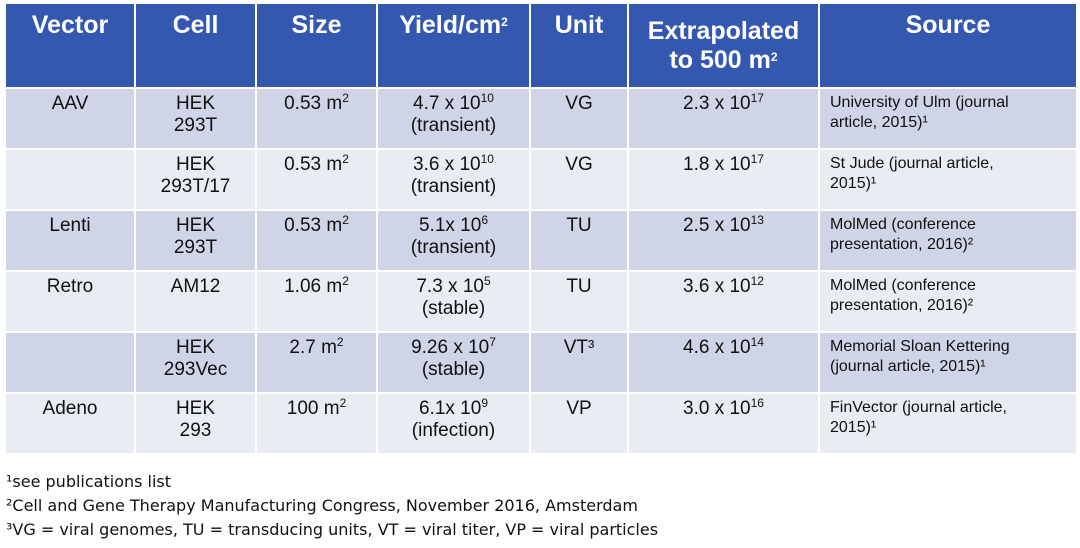 This screenshot has height=548, width=1080. What do you see at coordinates (195, 362) in the screenshot?
I see `cell-line-cell: HEK 293Vec` at bounding box center [195, 362].